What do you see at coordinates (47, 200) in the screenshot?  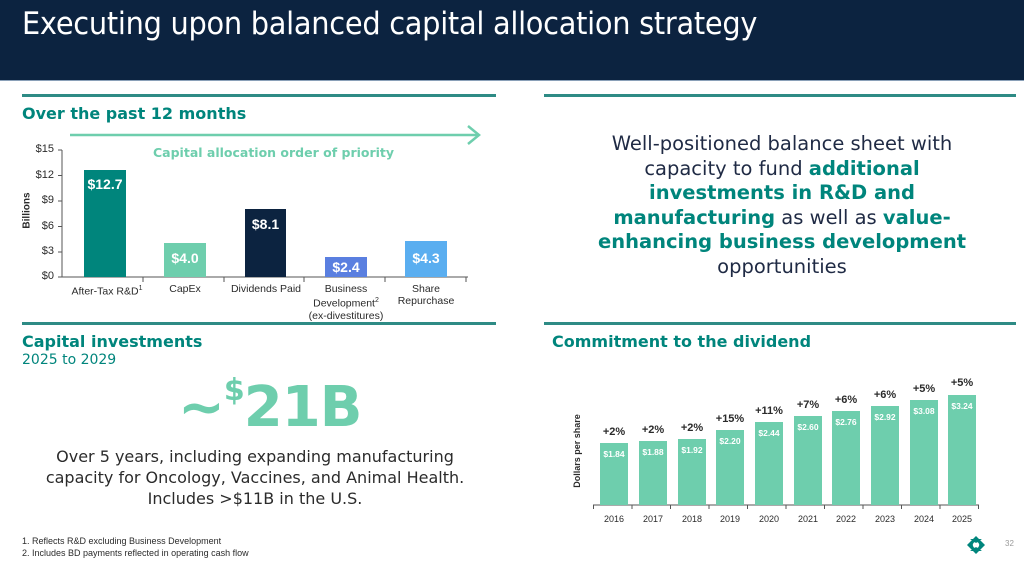 I see `y-tick: $9` at bounding box center [47, 200].